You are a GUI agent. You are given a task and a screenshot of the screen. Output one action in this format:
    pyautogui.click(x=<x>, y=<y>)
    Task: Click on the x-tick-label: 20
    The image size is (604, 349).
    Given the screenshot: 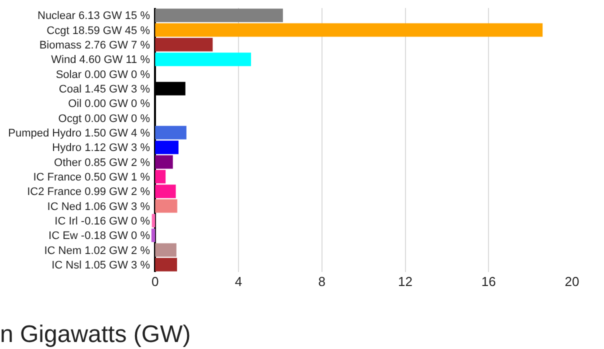 What is the action you would take?
    pyautogui.click(x=572, y=281)
    